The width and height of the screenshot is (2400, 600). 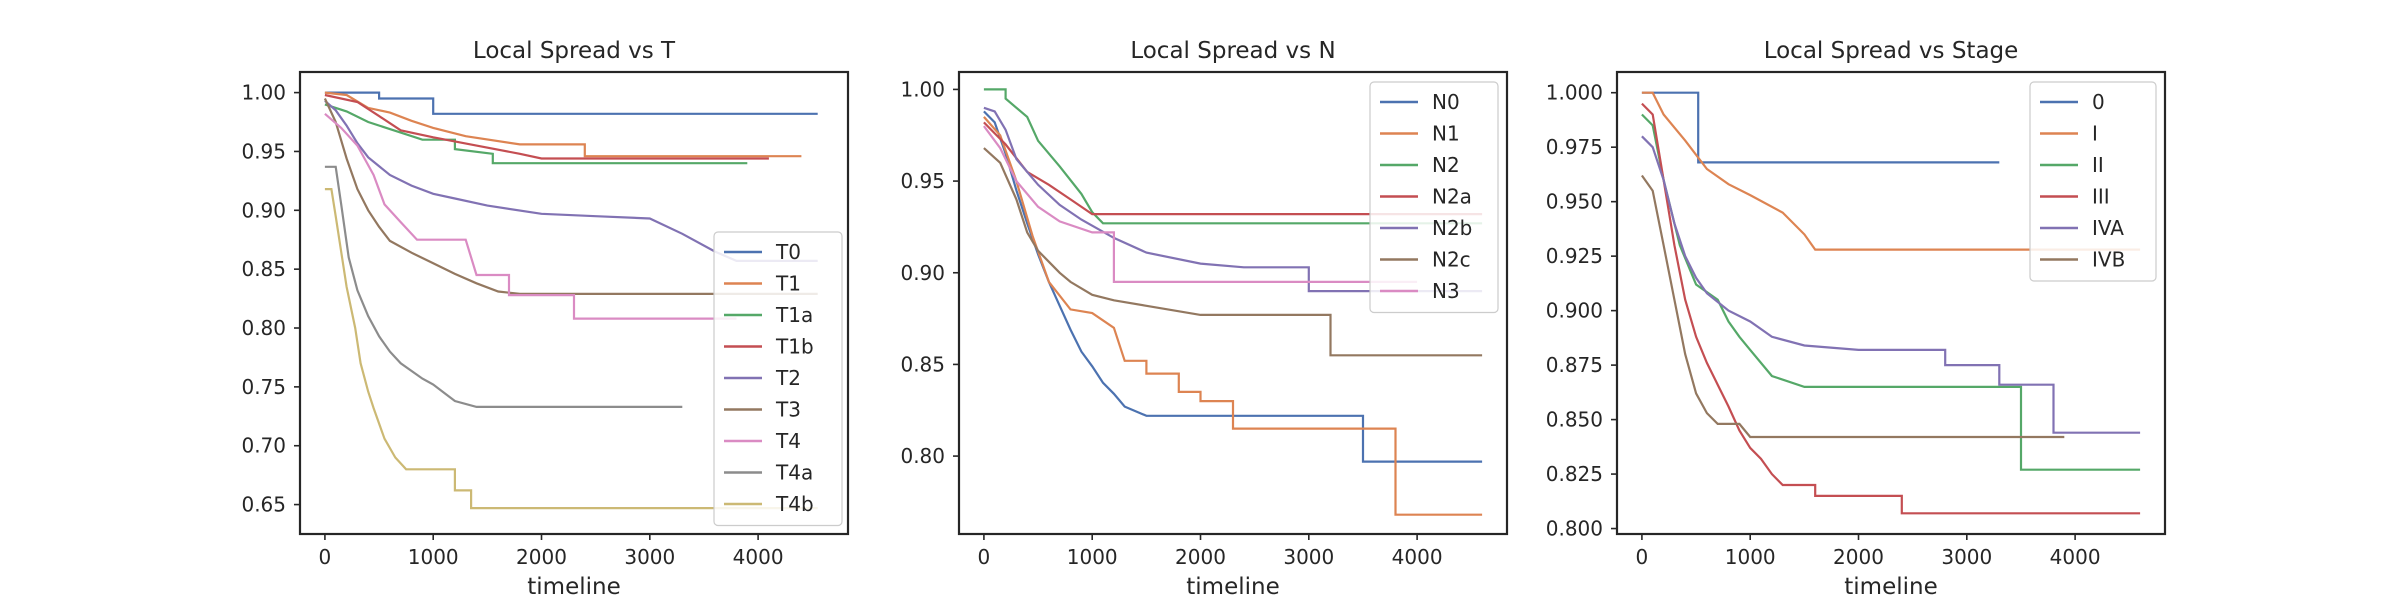 I want to click on series-line-iva, so click(x=1891, y=284).